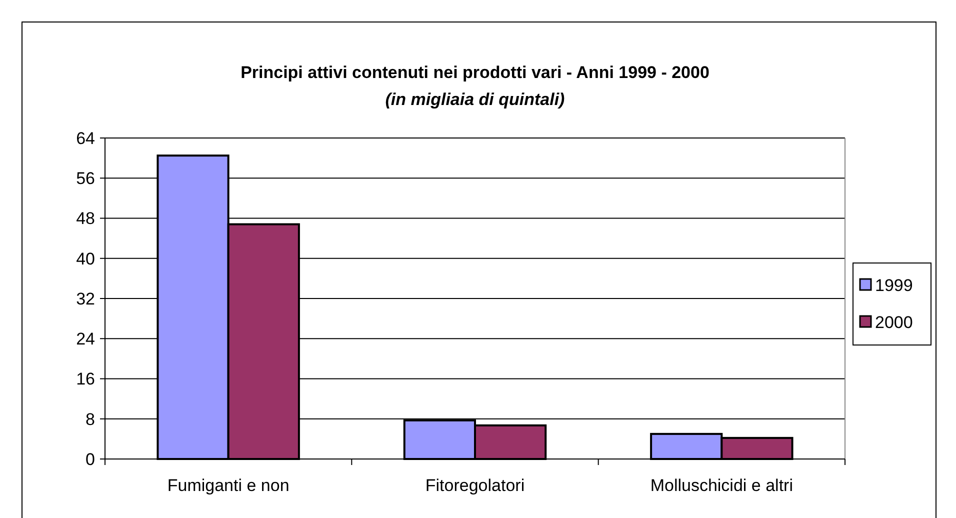 This screenshot has width=956, height=518. What do you see at coordinates (475, 99) in the screenshot?
I see `chart-subtitle: (in migliaia di quintali)` at bounding box center [475, 99].